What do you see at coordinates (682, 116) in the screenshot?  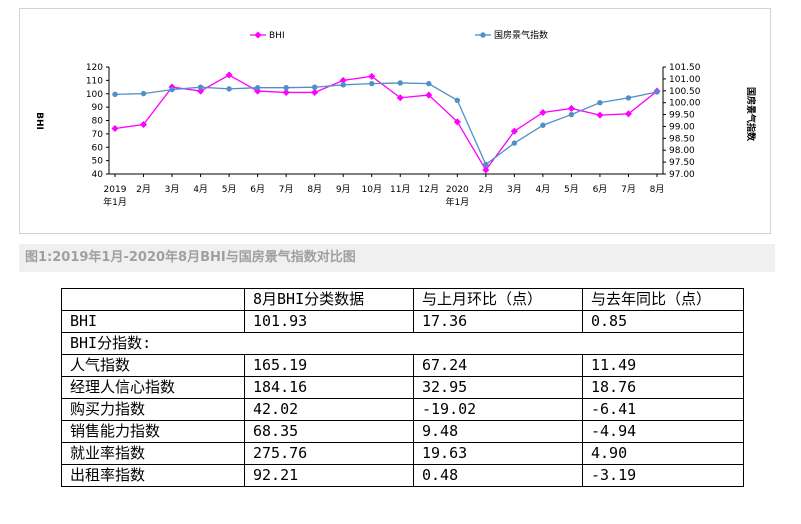 I see `right-tick-label: 99.50` at bounding box center [682, 116].